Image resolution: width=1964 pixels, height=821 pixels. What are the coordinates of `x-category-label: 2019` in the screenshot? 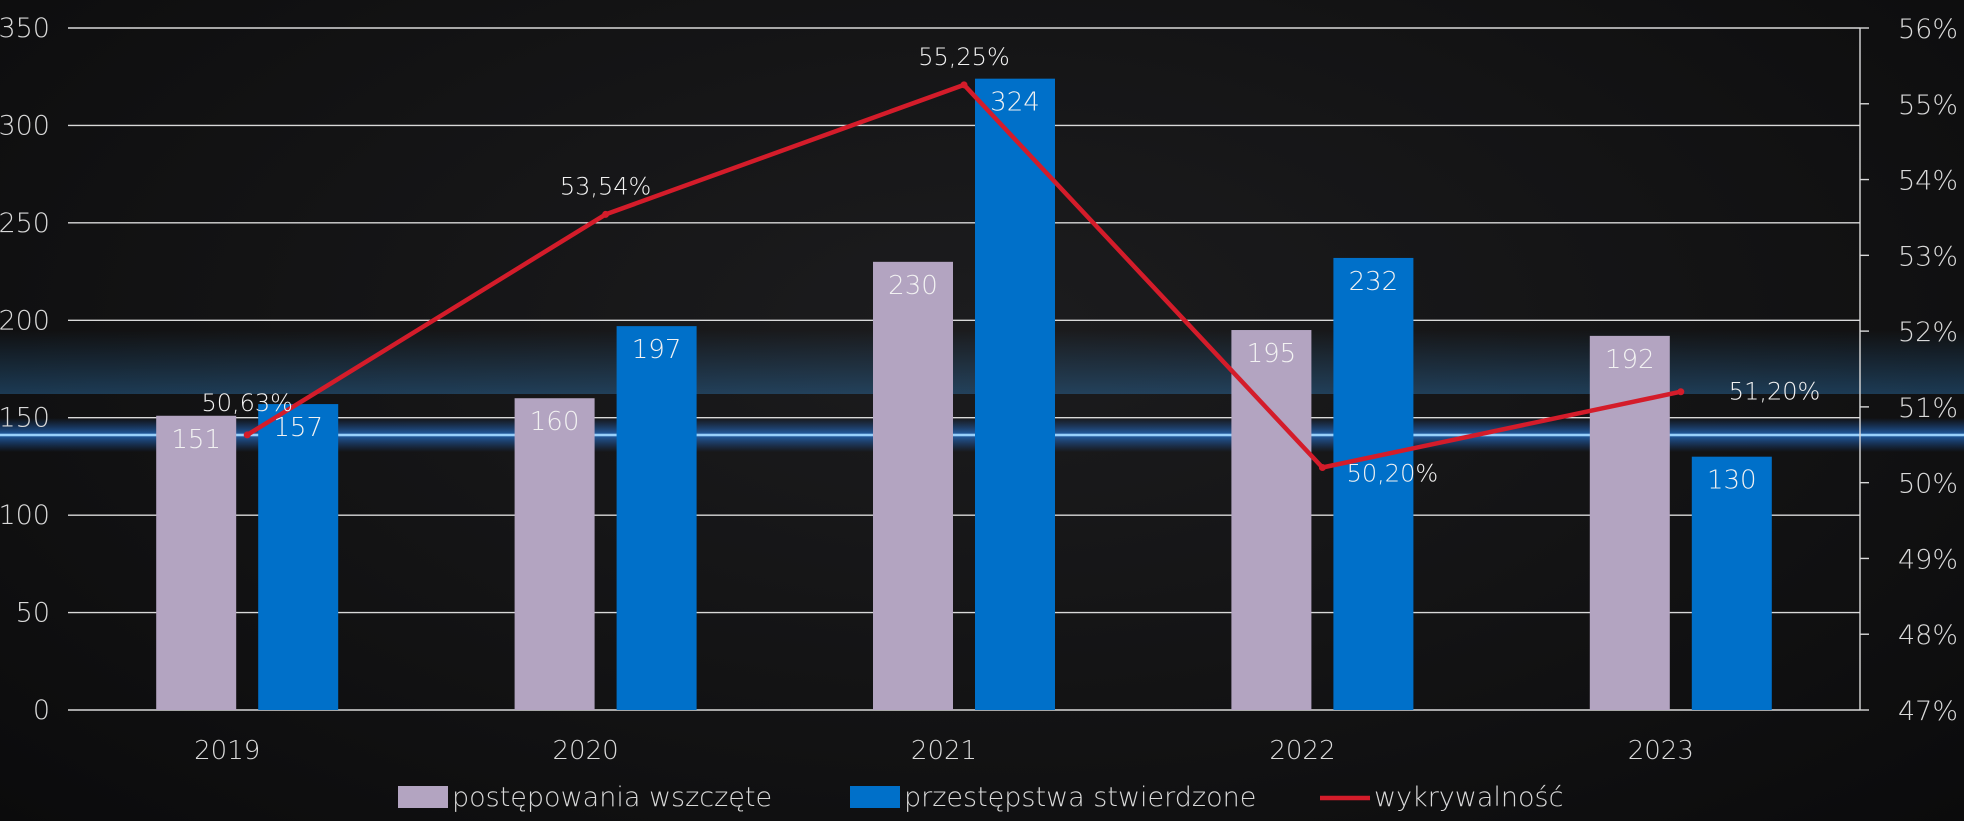 It's located at (227, 751).